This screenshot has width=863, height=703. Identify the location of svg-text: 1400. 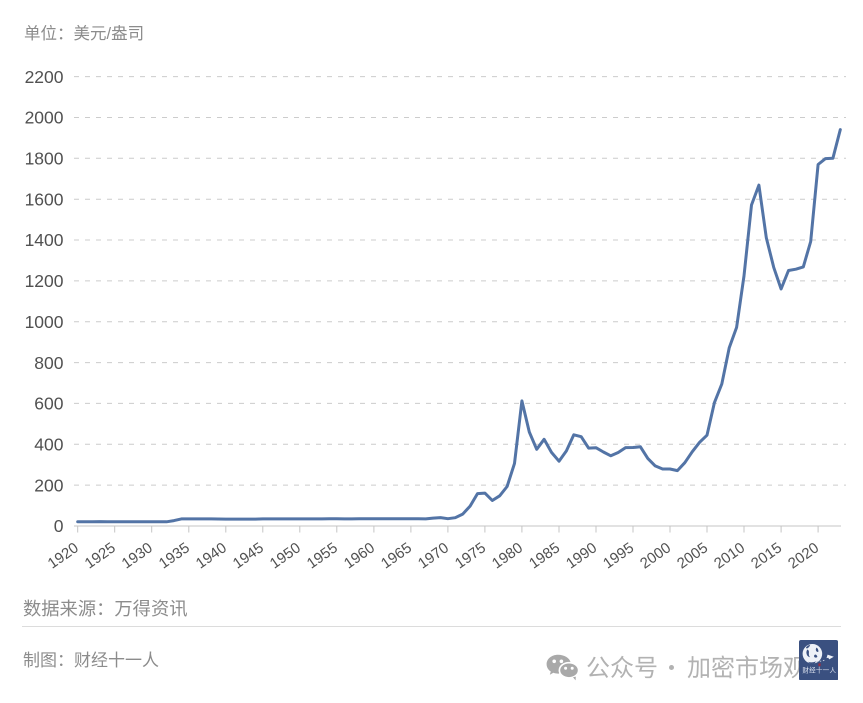
(44, 240).